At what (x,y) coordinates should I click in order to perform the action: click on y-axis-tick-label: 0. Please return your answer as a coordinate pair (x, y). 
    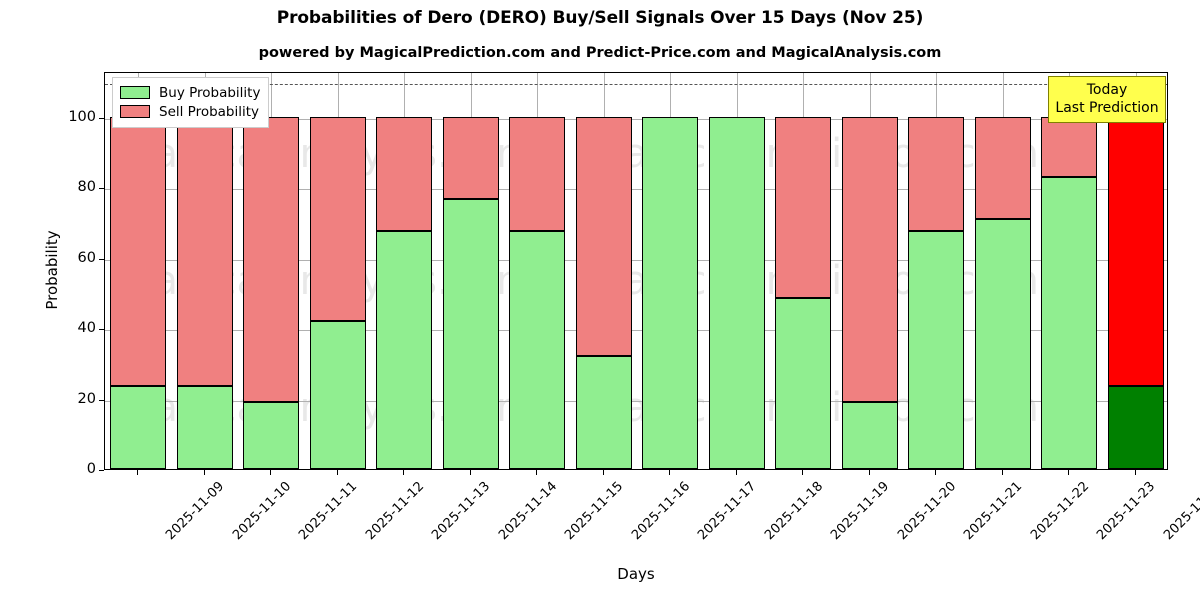
    Looking at the image, I should click on (91, 469).